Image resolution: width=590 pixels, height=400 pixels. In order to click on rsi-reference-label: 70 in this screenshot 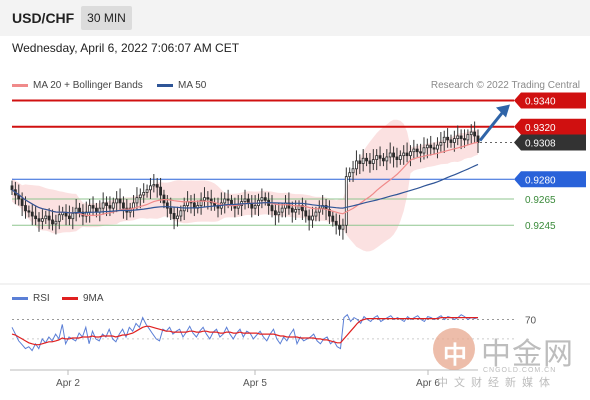, I will do `click(531, 321)`.